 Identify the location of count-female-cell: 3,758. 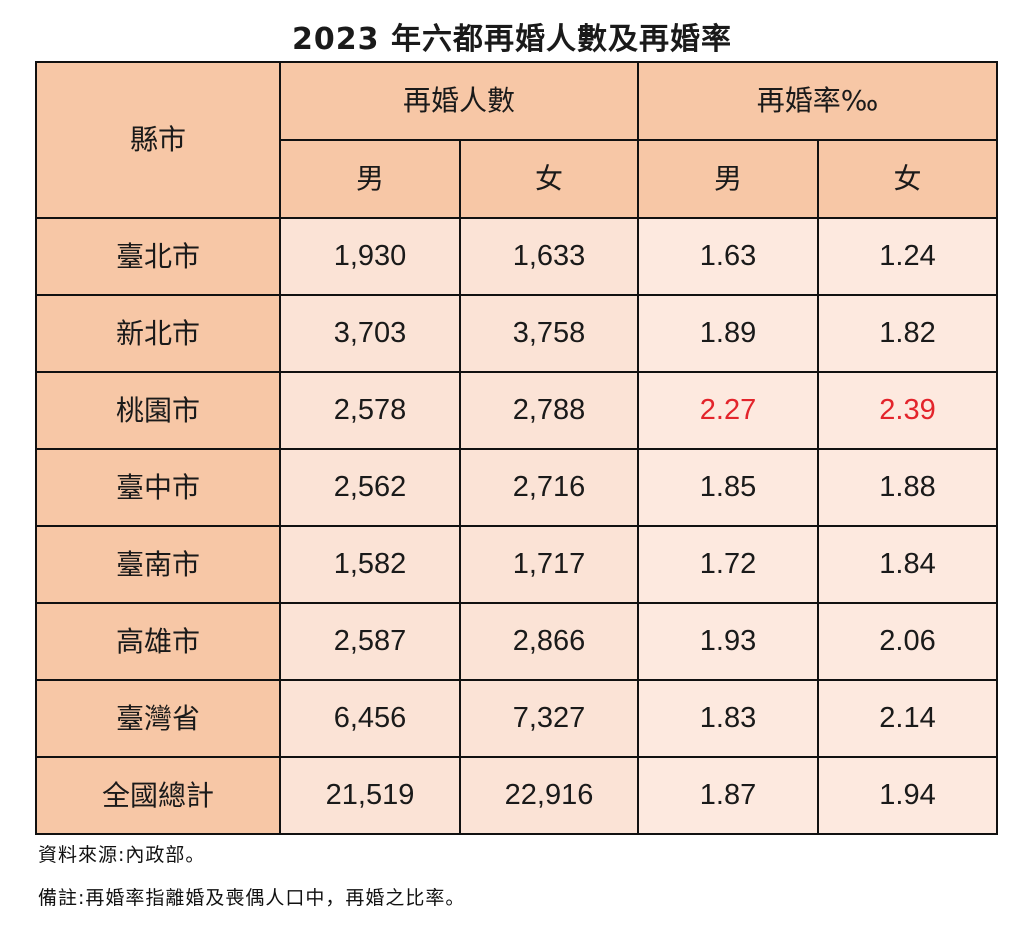
(549, 333).